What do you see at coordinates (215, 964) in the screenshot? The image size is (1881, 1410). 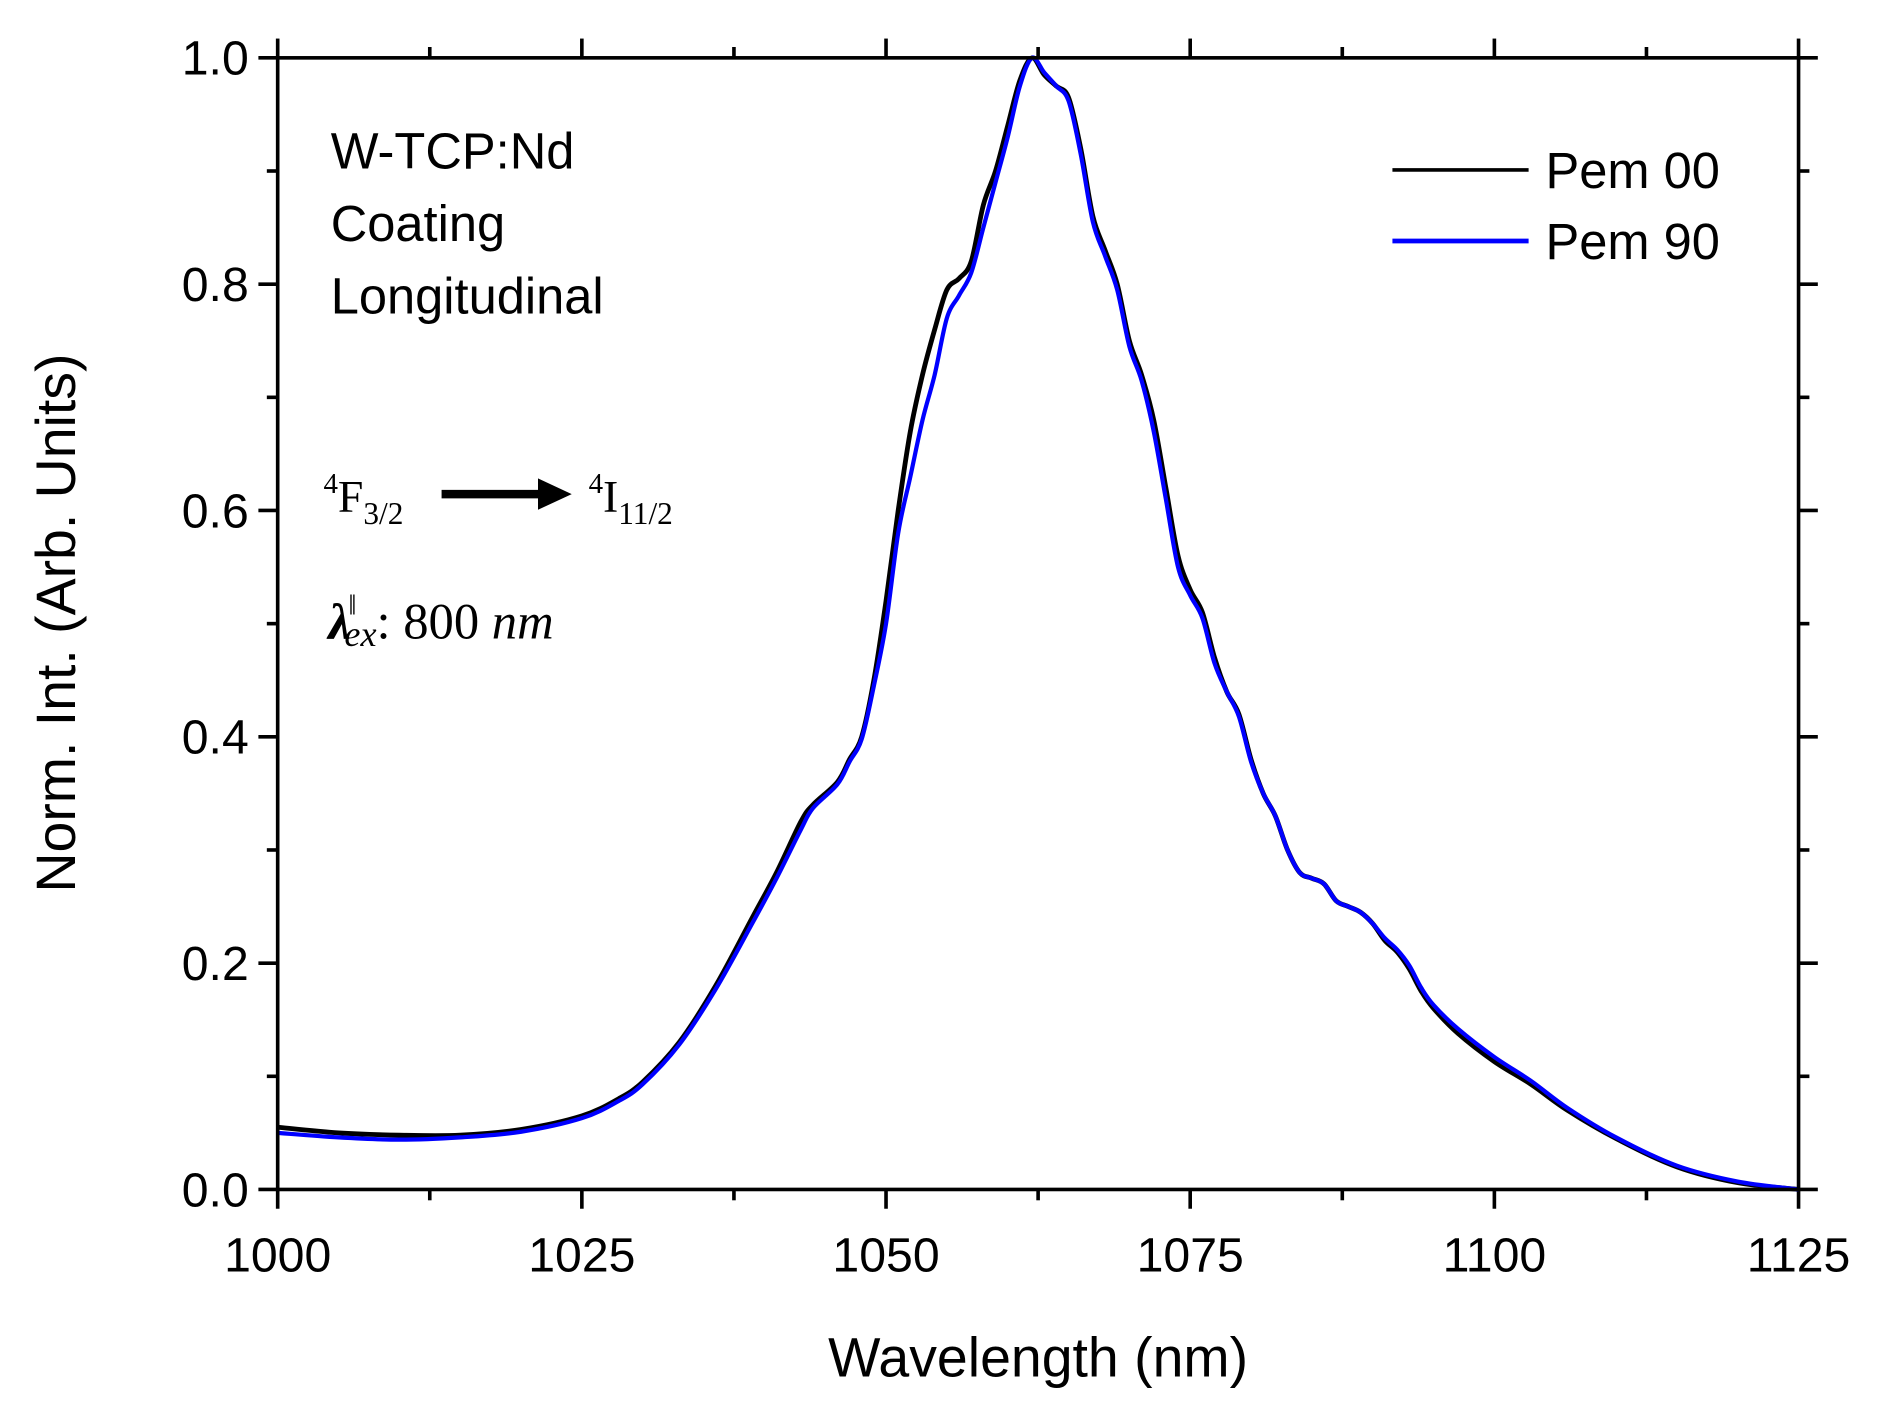 I see `y-tick-label: 0.2` at bounding box center [215, 964].